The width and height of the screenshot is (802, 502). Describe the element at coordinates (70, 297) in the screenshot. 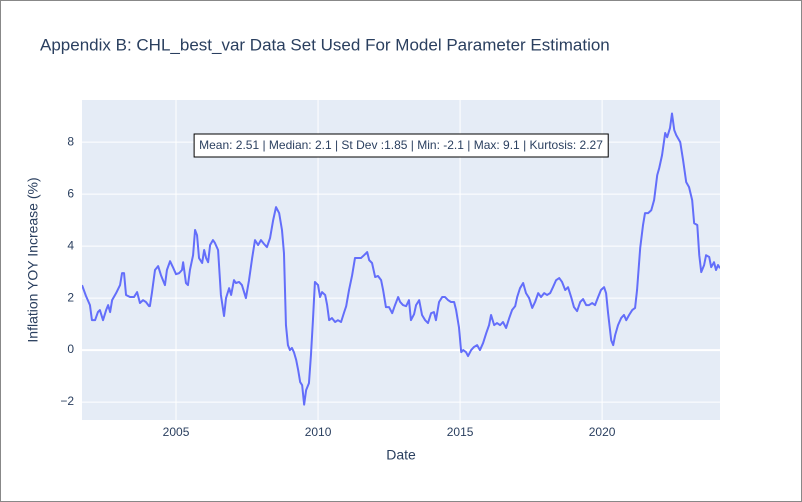

I see `y-tick-label: 2` at that location.